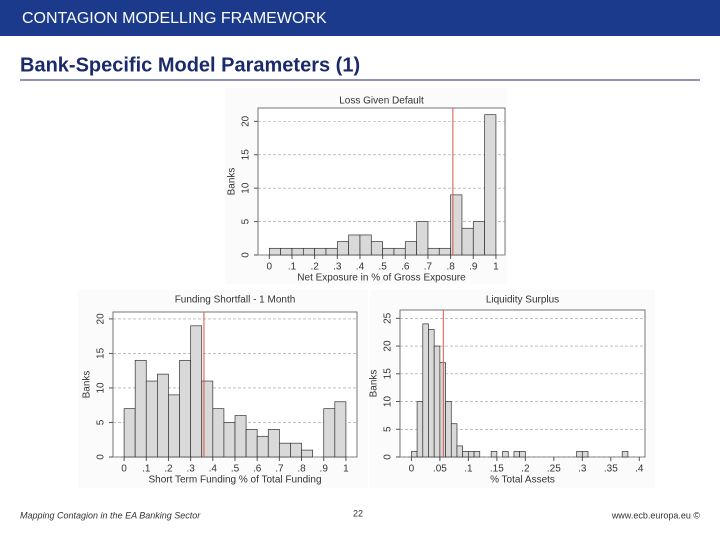 The width and height of the screenshot is (720, 540). I want to click on header-text: CONTAGION MODELLING FRAMEWORK, so click(174, 18).